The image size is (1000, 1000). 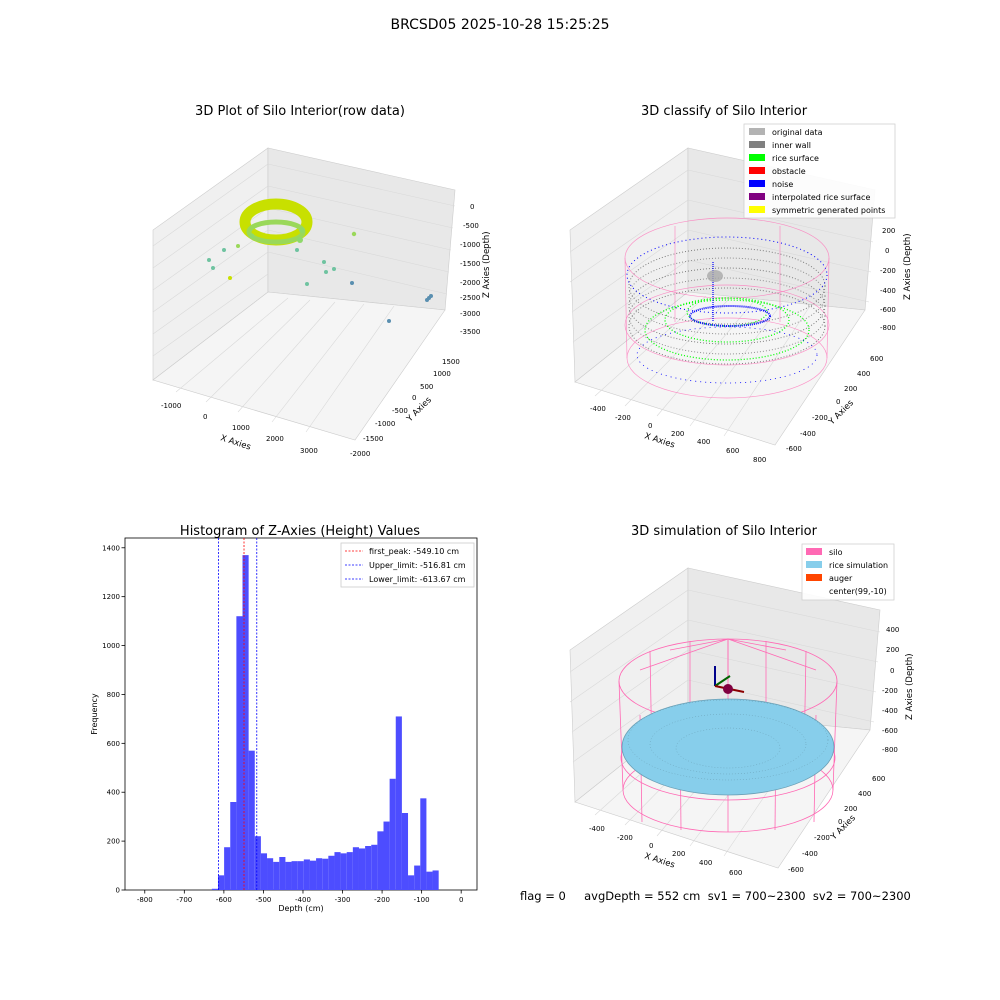 What do you see at coordinates (840, 822) in the screenshot?
I see `plot4-ytick: 0` at bounding box center [840, 822].